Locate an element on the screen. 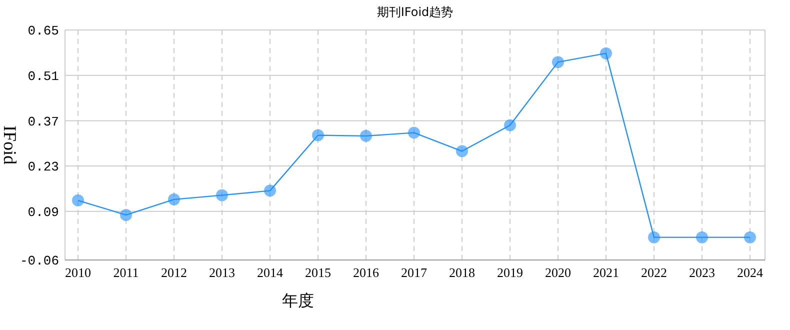 The height and width of the screenshot is (330, 790). x-tick-label: 2016 is located at coordinates (366, 272).